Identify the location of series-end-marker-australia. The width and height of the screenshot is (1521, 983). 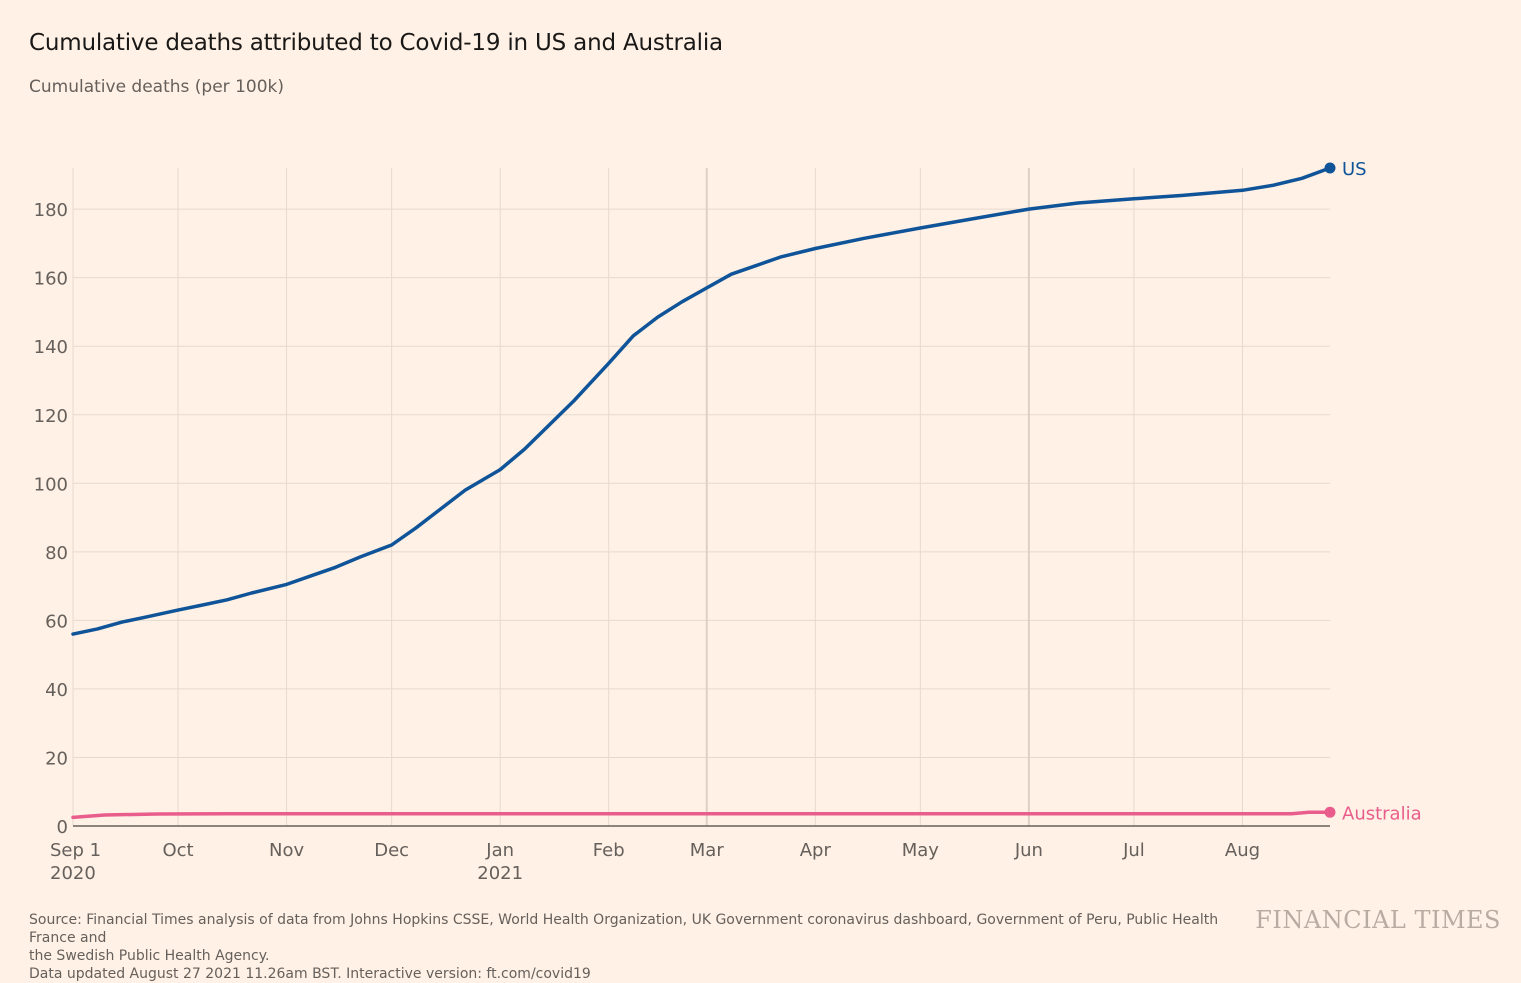
(1330, 812).